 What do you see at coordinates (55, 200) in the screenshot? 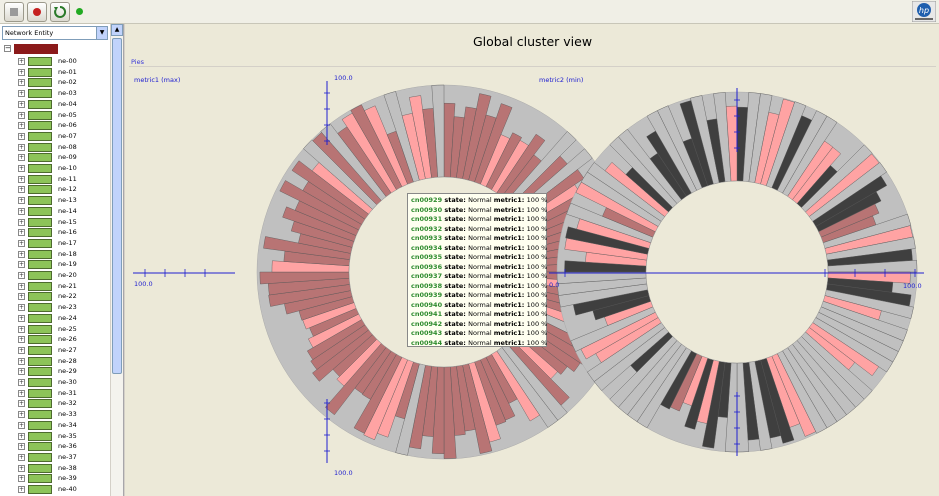
I see `tree-item-ne-13: + ne-13` at bounding box center [55, 200].